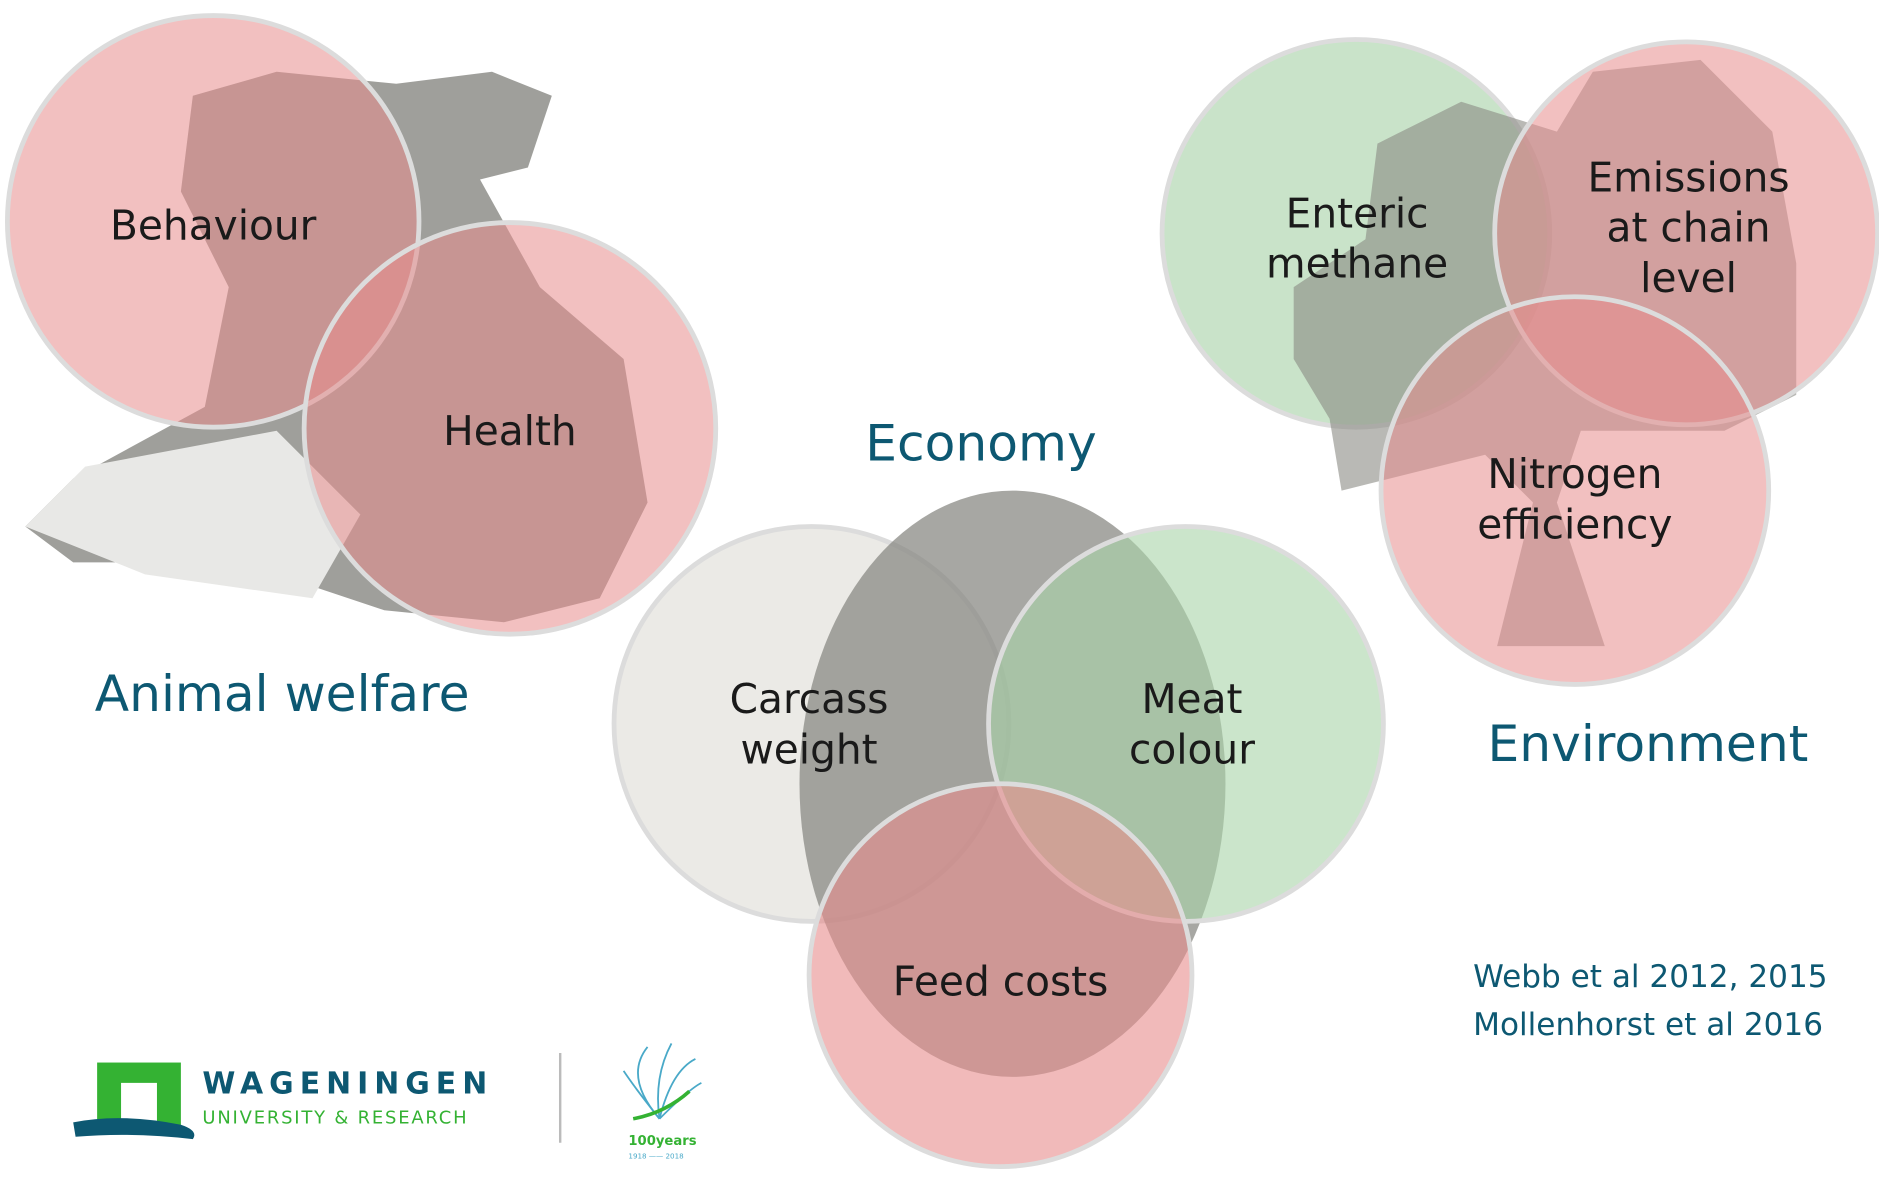  Describe the element at coordinates (1648, 743) in the screenshot. I see `group-title: Environment` at that location.